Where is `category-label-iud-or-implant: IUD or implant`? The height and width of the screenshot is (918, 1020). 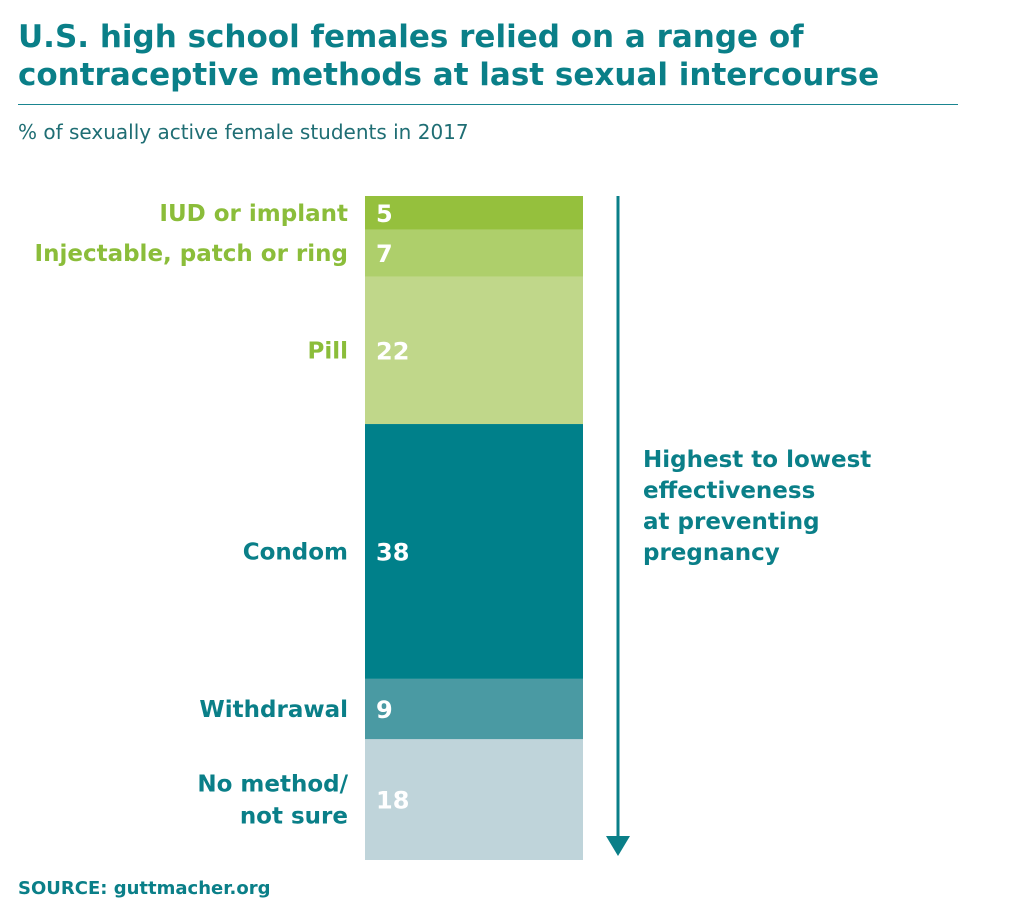
category-label-iud-or-implant: IUD or implant is located at coordinates (253, 214).